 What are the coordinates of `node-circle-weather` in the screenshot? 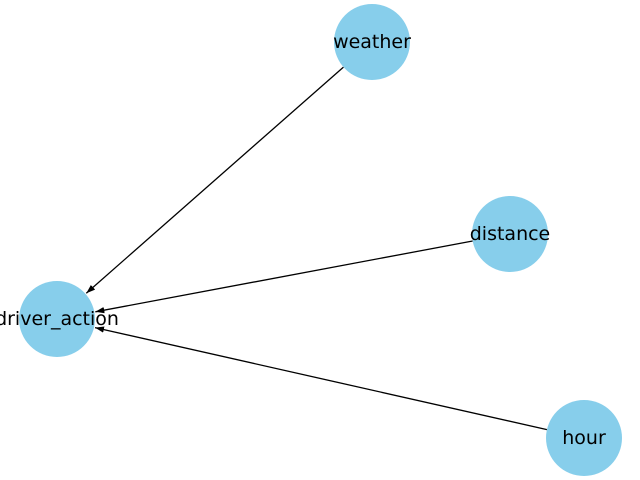 It's located at (372, 42).